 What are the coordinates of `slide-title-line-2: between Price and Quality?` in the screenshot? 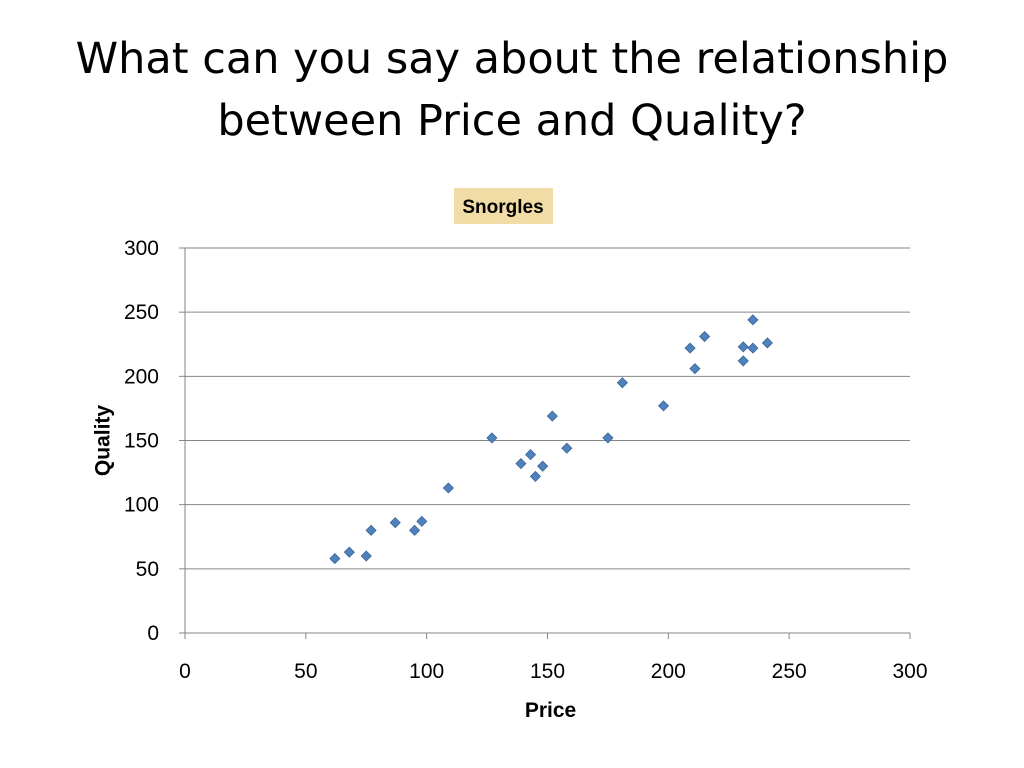 It's located at (512, 121).